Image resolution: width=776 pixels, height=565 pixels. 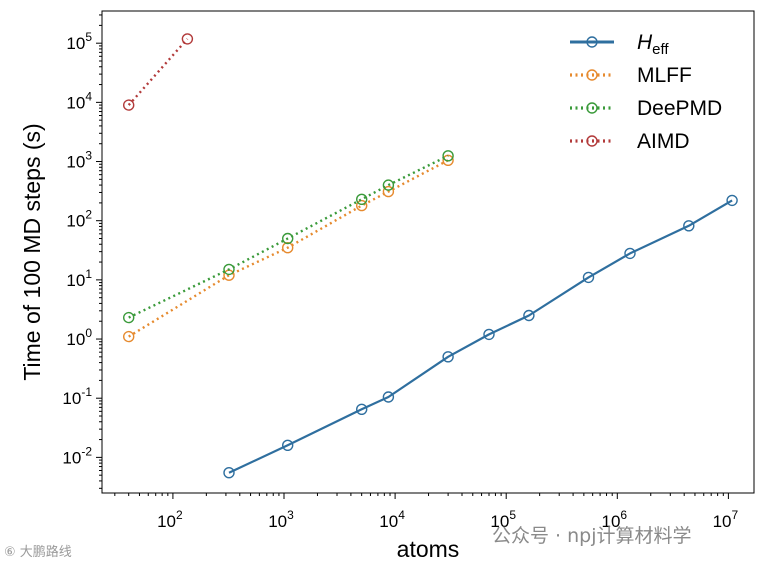 What do you see at coordinates (646, 92) in the screenshot?
I see `legend: Heff MLFF DeePMD AIMD` at bounding box center [646, 92].